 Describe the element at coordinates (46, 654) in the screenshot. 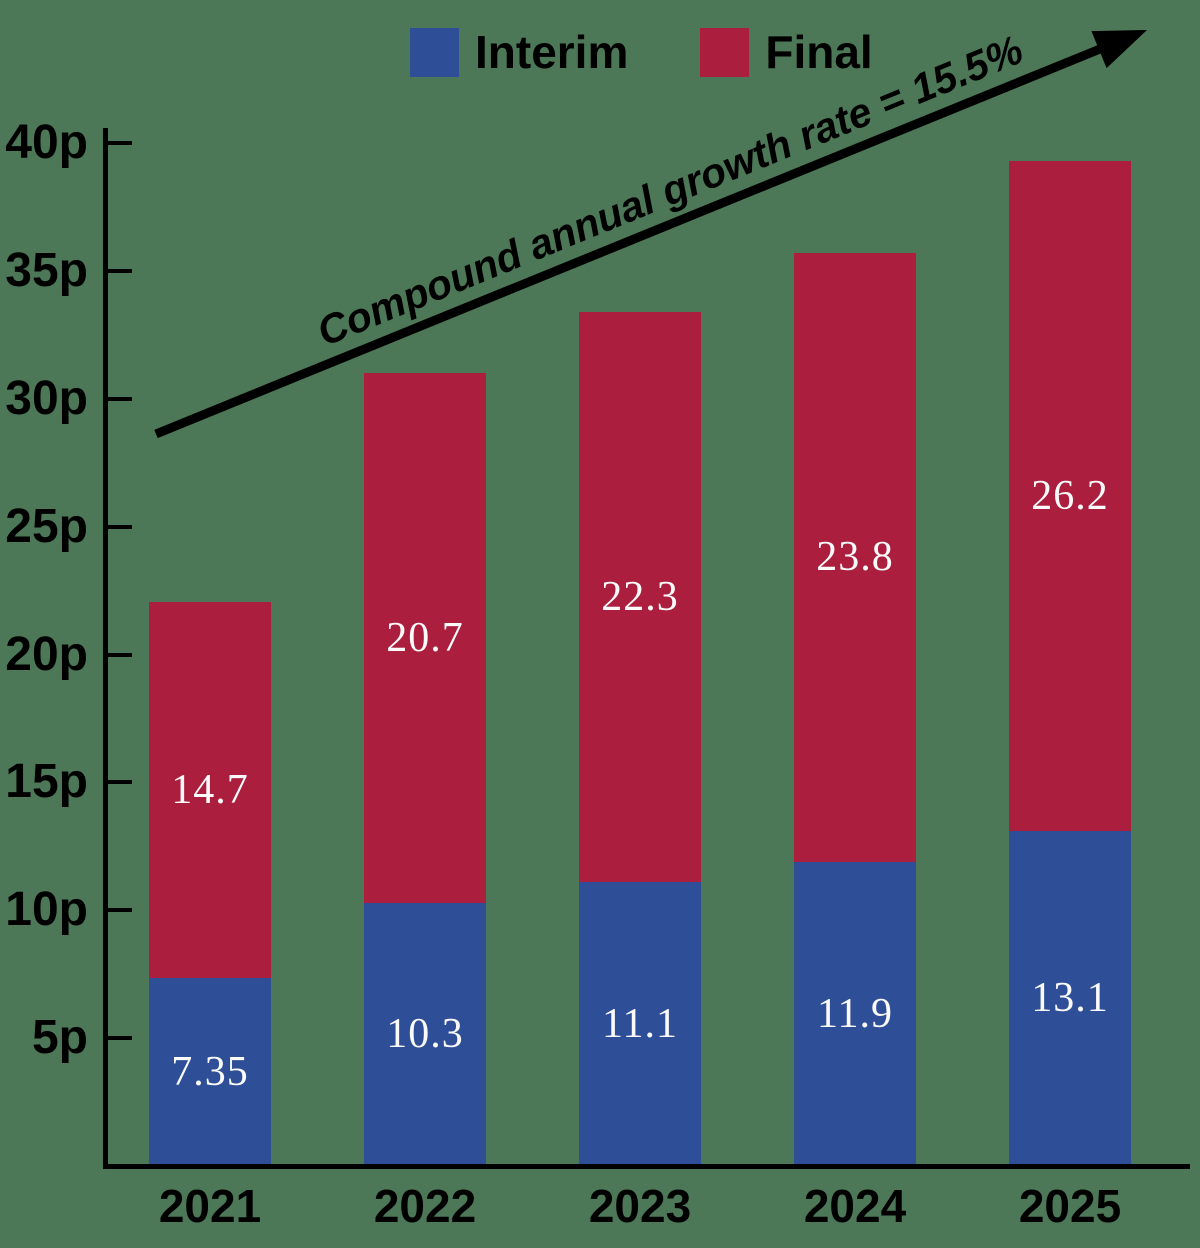

I see `y-tick-label-20p: 20p` at that location.